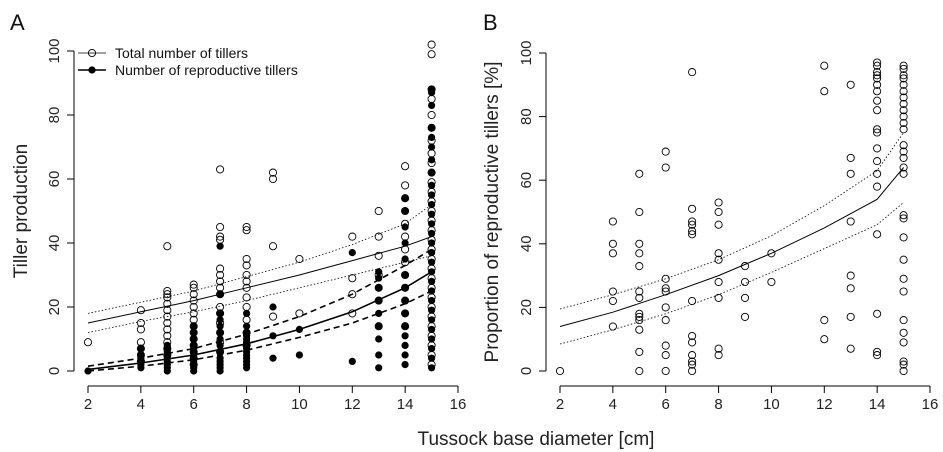 Image resolution: width=943 pixels, height=452 pixels. I want to click on y-axis-title: Proportion of reproductive tillers [%], so click(492, 212).